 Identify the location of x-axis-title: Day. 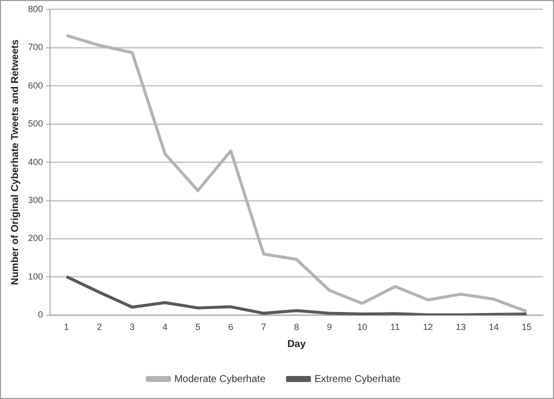
(296, 344).